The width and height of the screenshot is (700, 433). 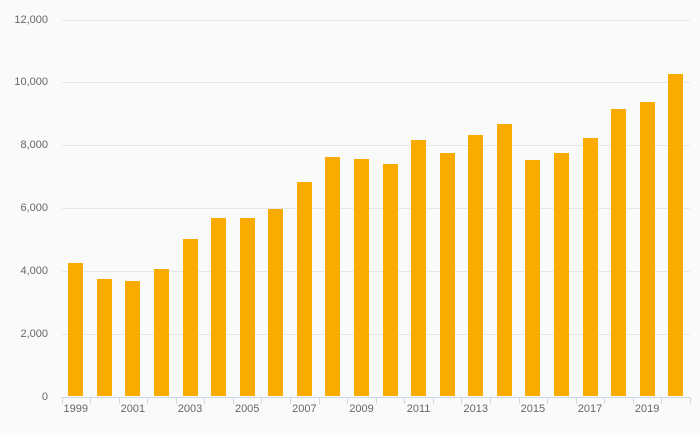 I want to click on bar-2005, so click(x=247, y=307).